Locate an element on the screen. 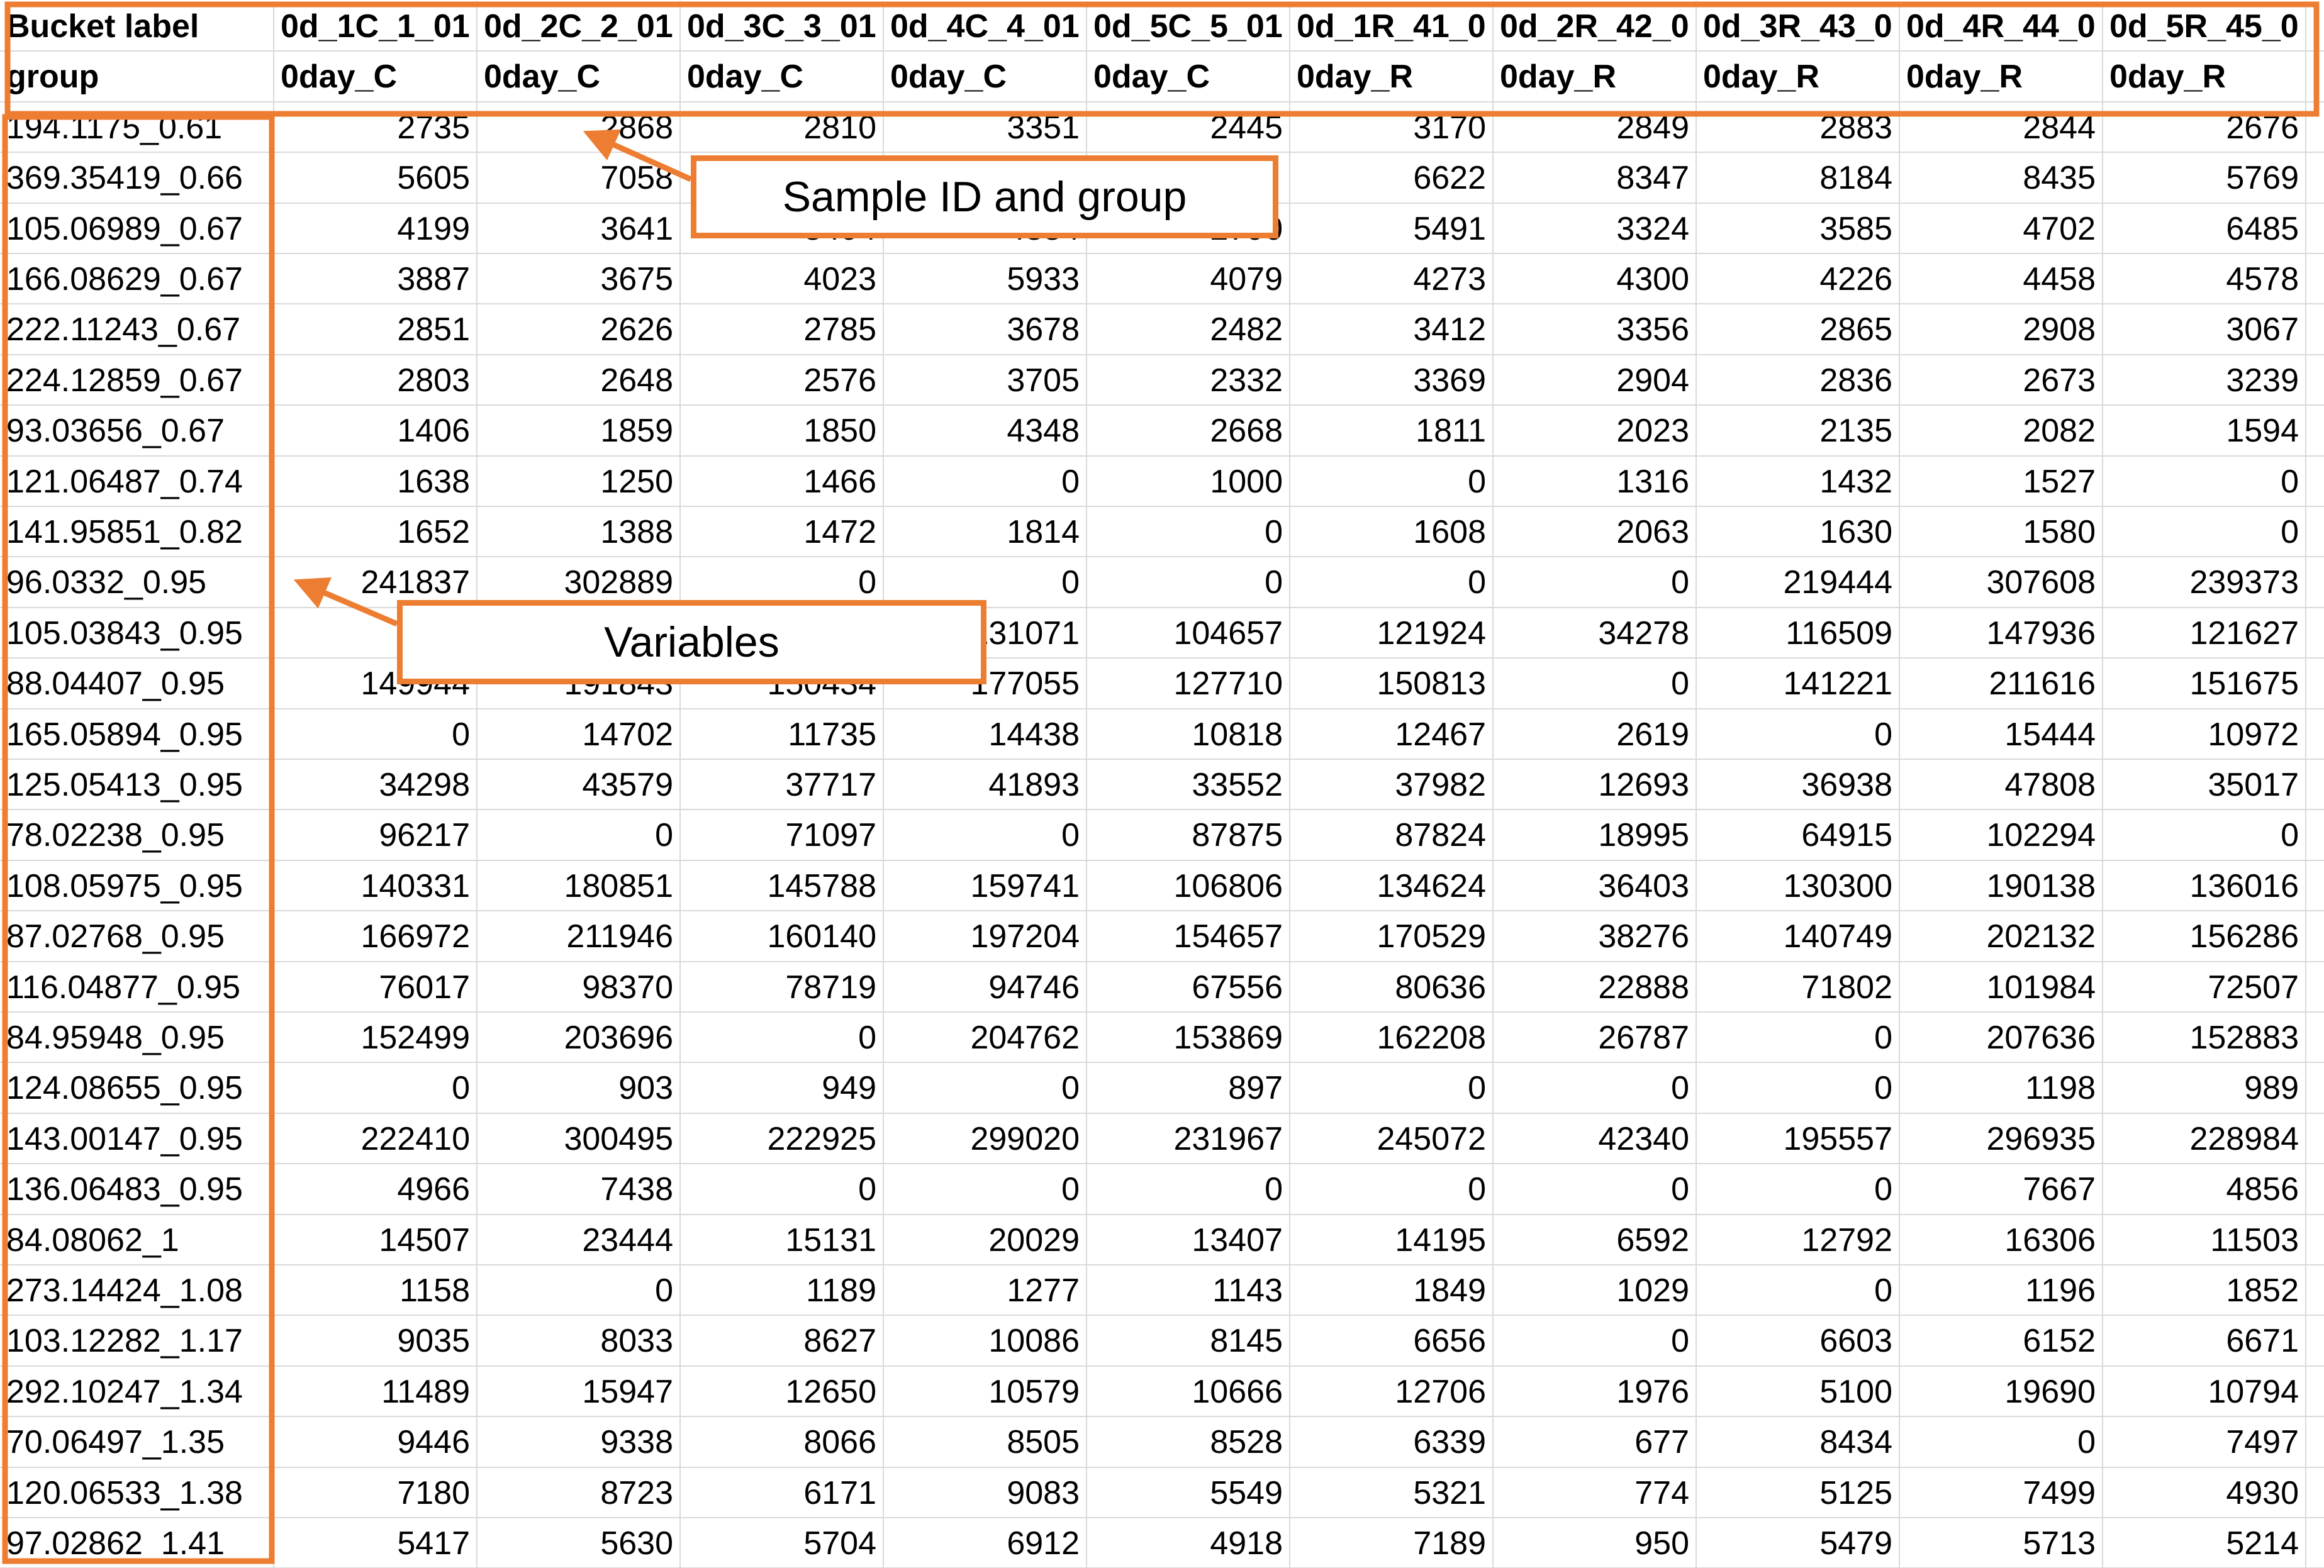 This screenshot has height=1568, width=2324. value-cell: 104657 is located at coordinates (1189, 633).